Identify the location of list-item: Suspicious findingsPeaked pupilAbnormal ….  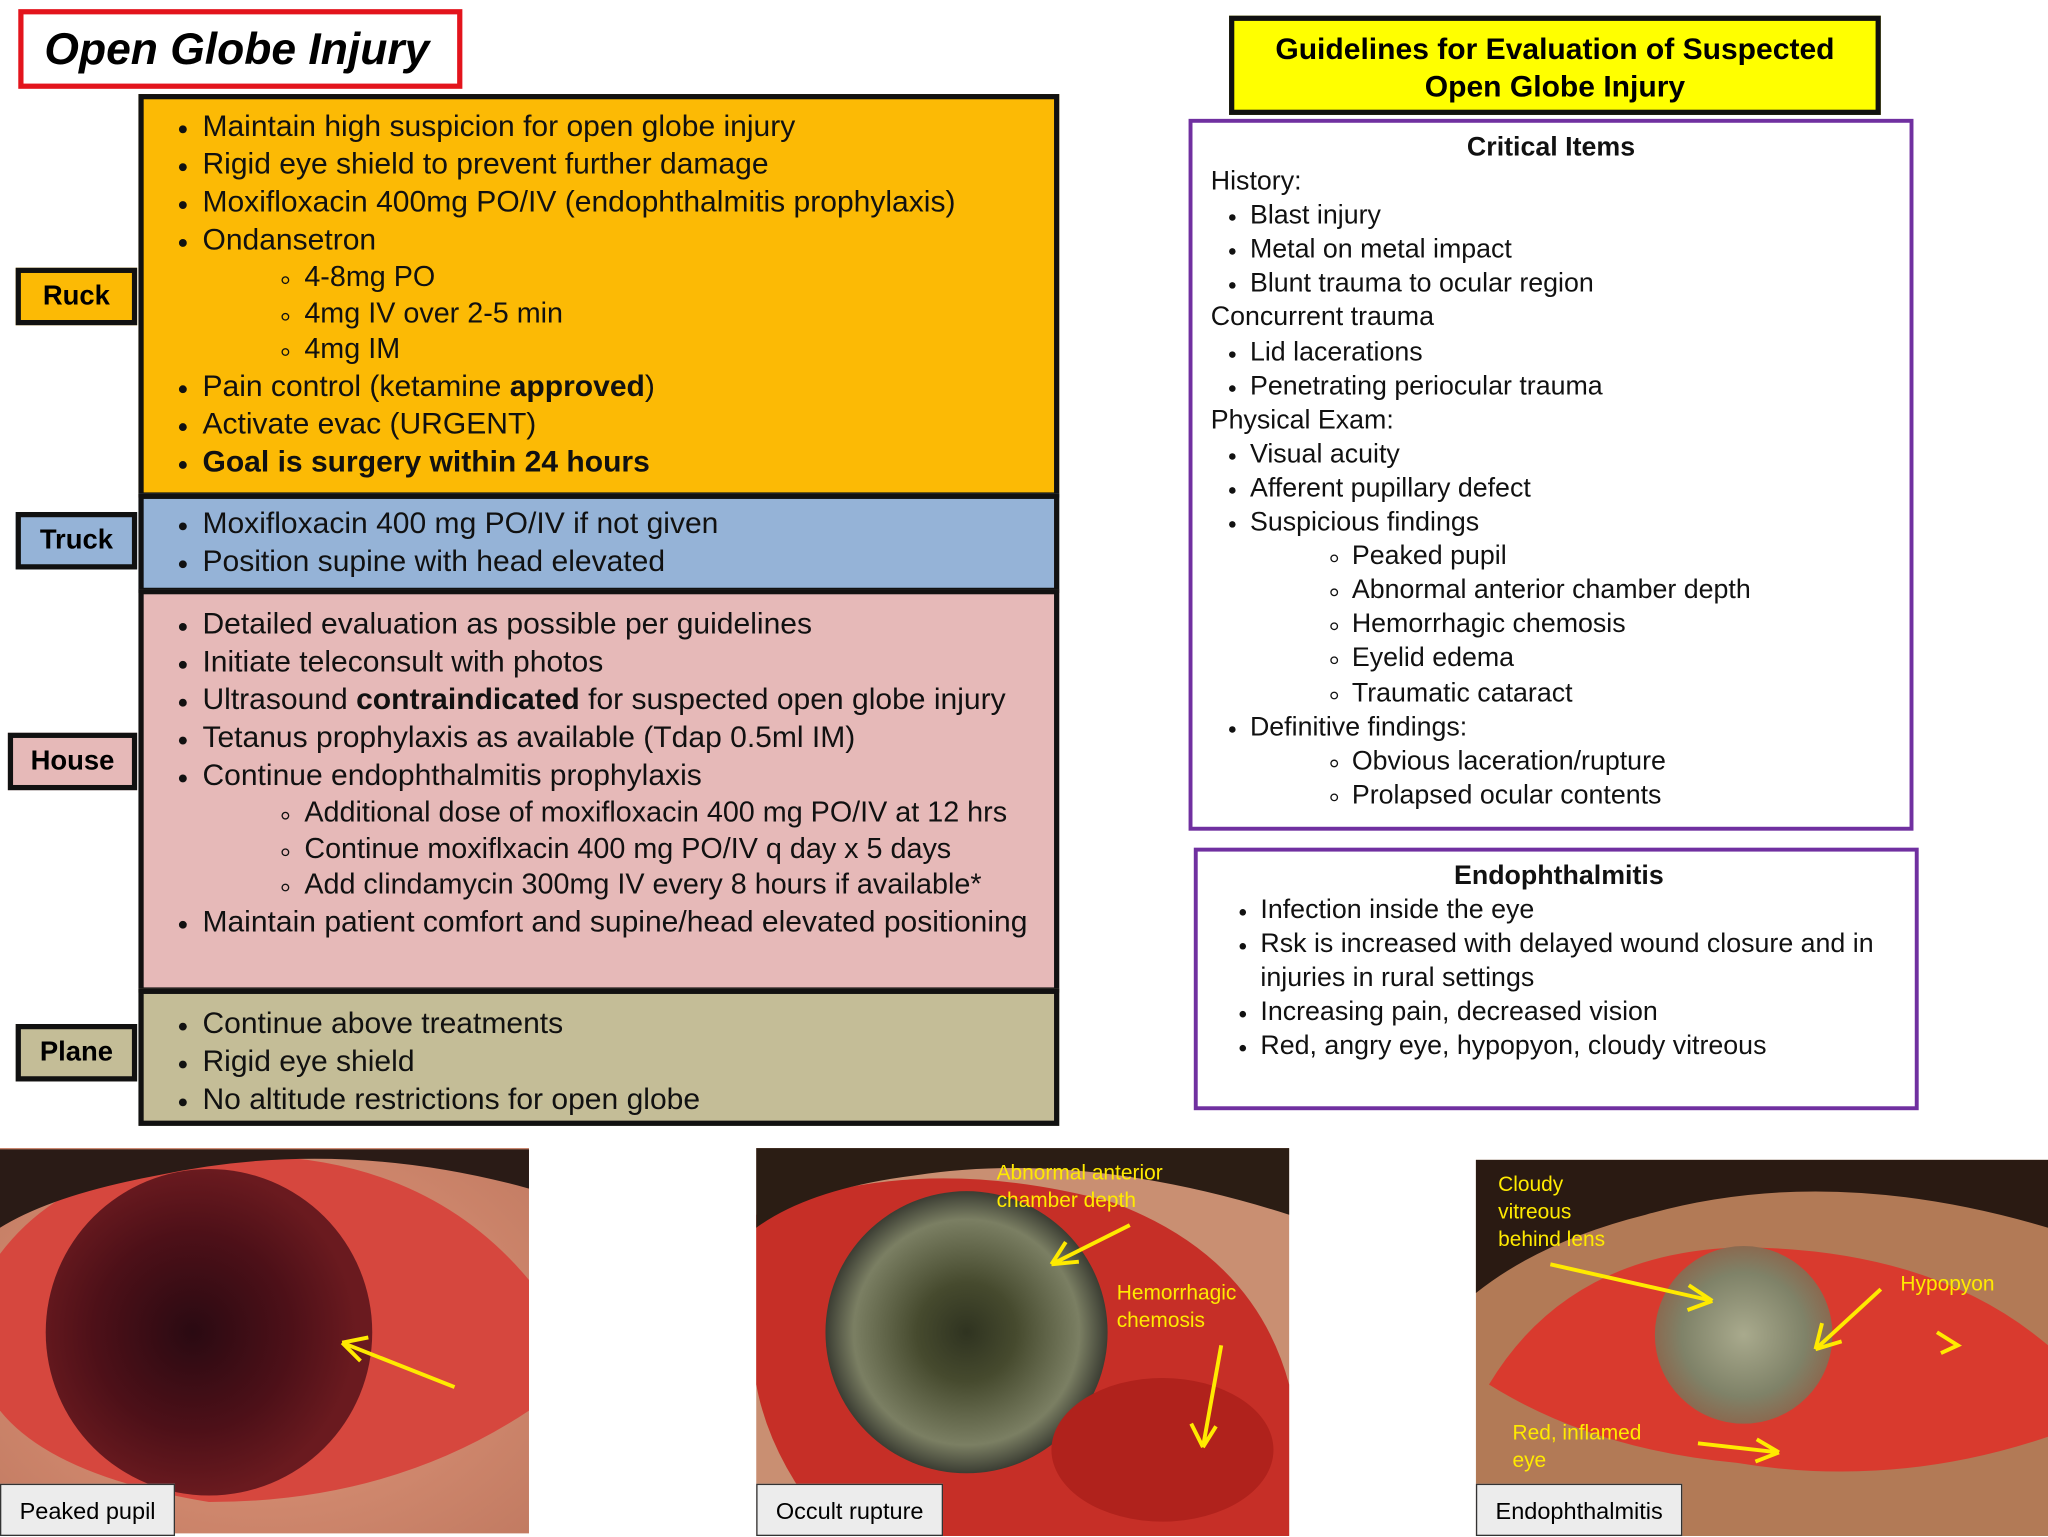
(1570, 608).